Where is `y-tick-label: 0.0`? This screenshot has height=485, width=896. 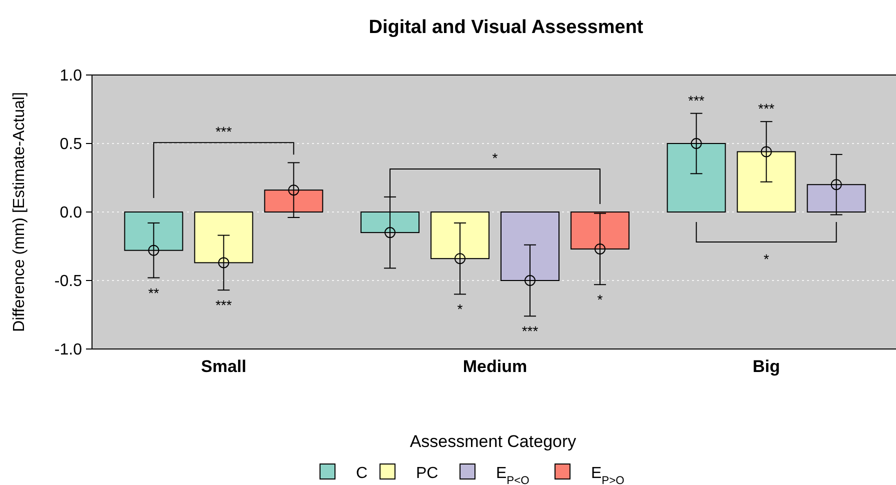 y-tick-label: 0.0 is located at coordinates (71, 213).